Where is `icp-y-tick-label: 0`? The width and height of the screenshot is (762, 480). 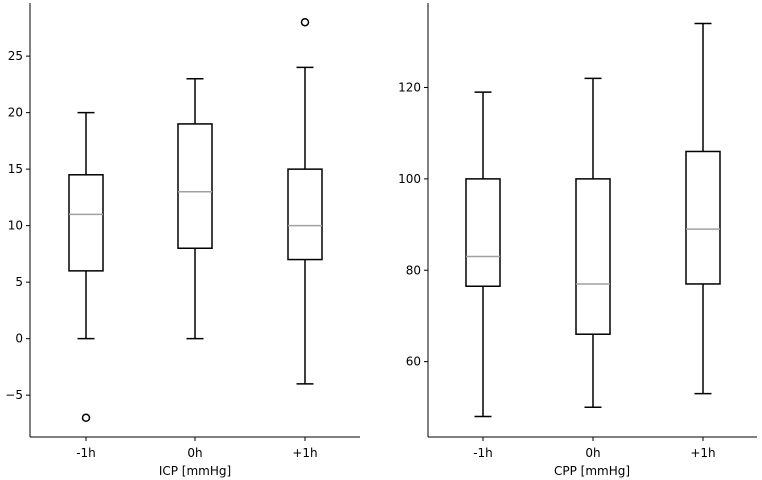
icp-y-tick-label: 0 is located at coordinates (19, 339).